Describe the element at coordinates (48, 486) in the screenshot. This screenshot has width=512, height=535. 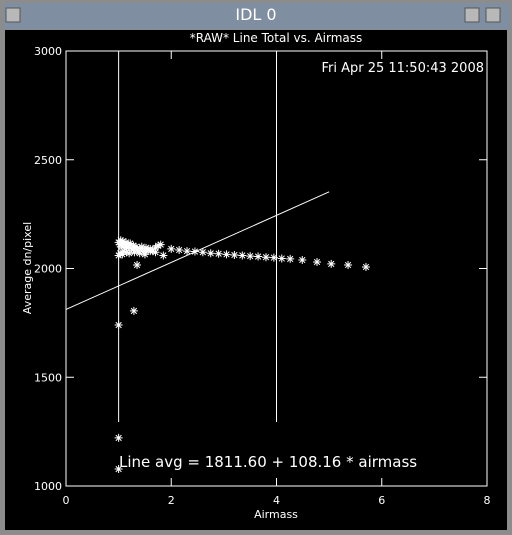
I see `y-tick-label: 1000` at that location.